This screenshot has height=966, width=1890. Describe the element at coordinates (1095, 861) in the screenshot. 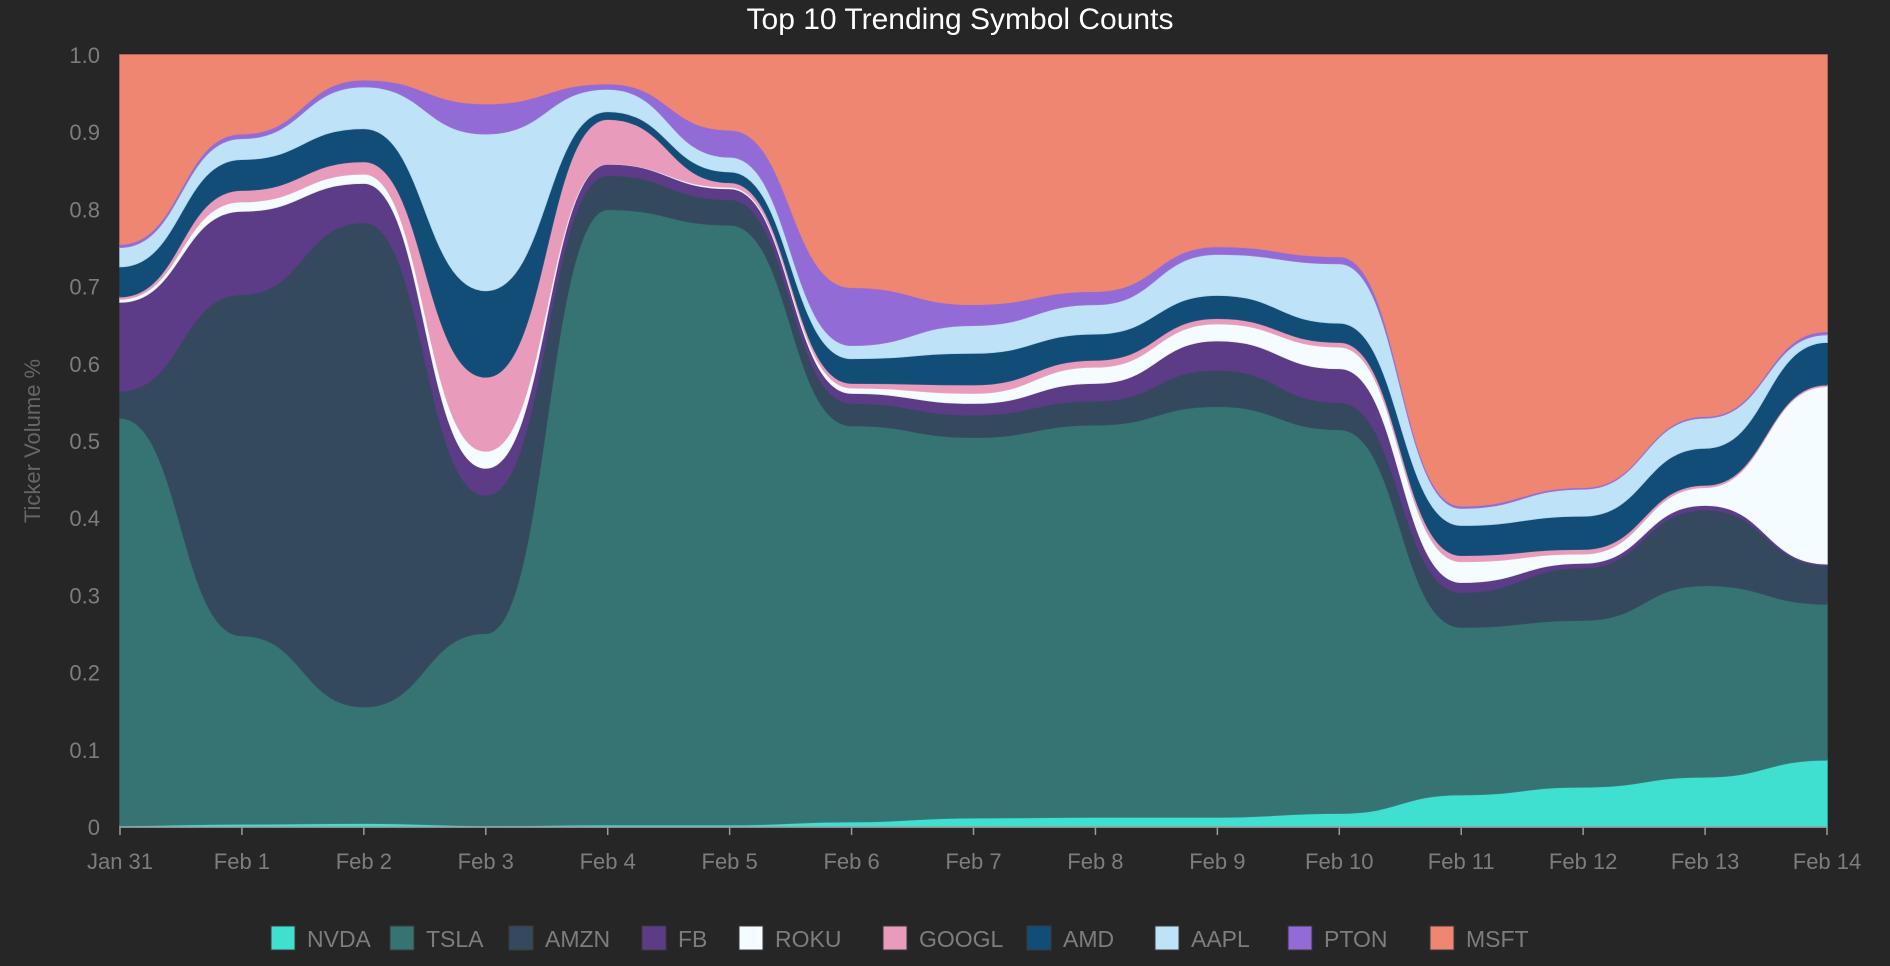

I see `x-tick-label: Feb 8` at that location.